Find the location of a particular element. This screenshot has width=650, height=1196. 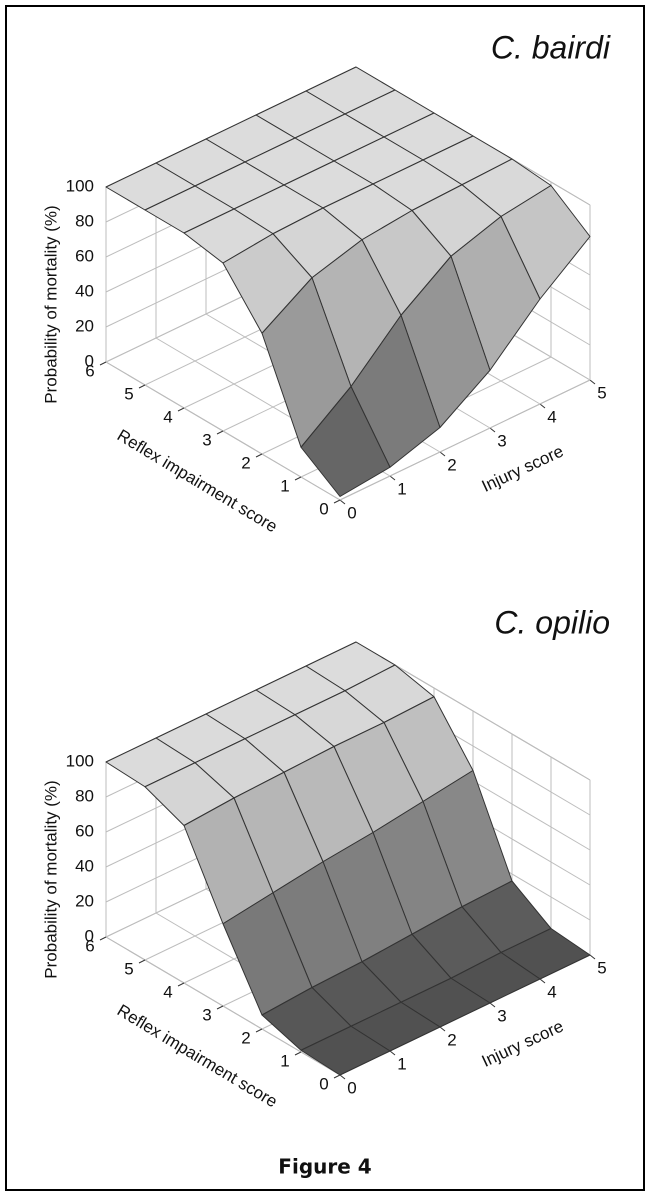

figure-caption: Figure 4 is located at coordinates (324, 1167).